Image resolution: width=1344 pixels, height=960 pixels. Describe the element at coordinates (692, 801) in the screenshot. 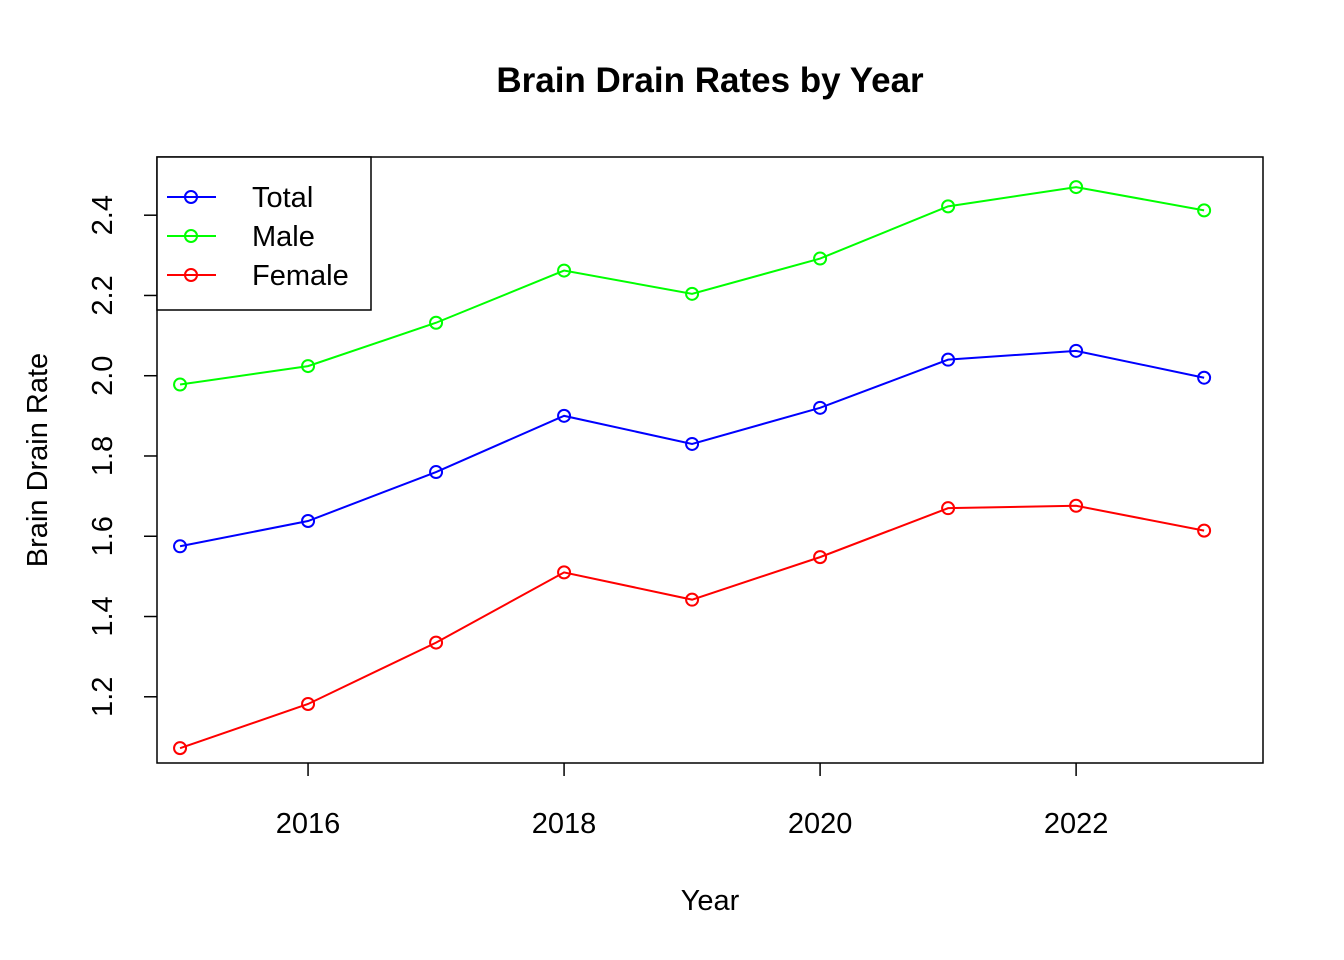

I see `x-axis: 2016 2018 2020 2022` at that location.